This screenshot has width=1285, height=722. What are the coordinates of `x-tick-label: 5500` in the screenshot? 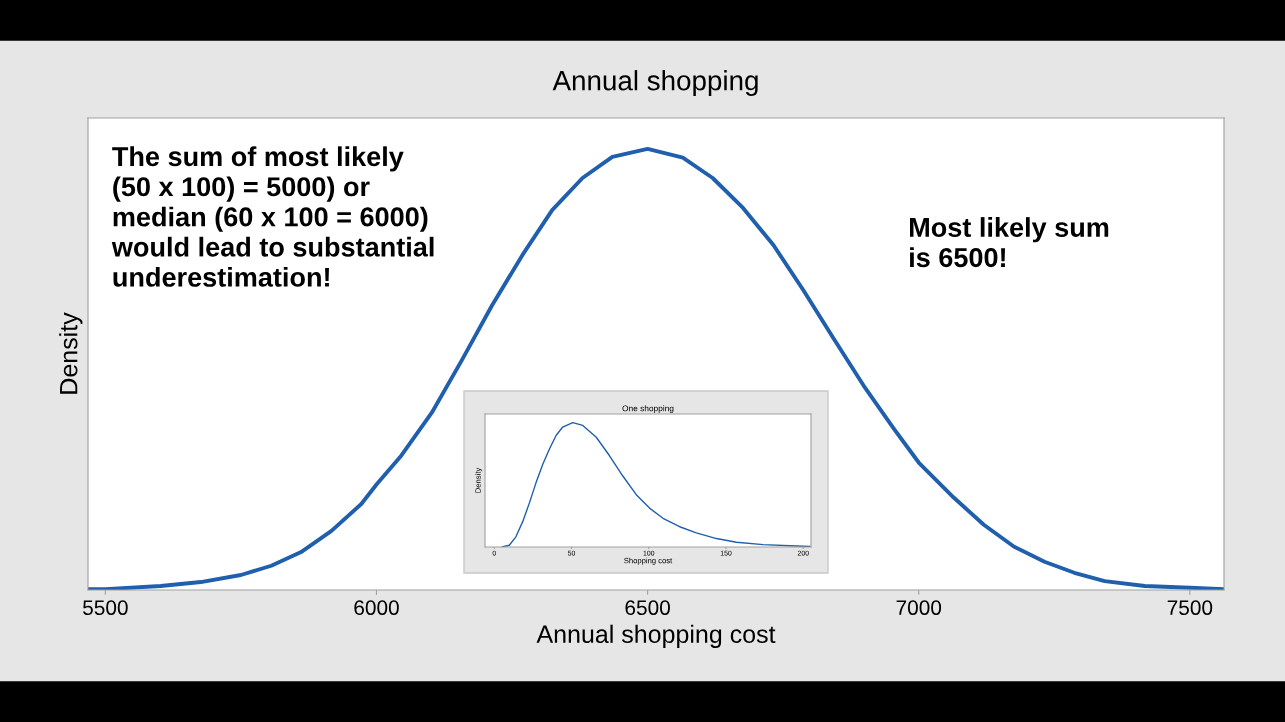 It's located at (105, 608).